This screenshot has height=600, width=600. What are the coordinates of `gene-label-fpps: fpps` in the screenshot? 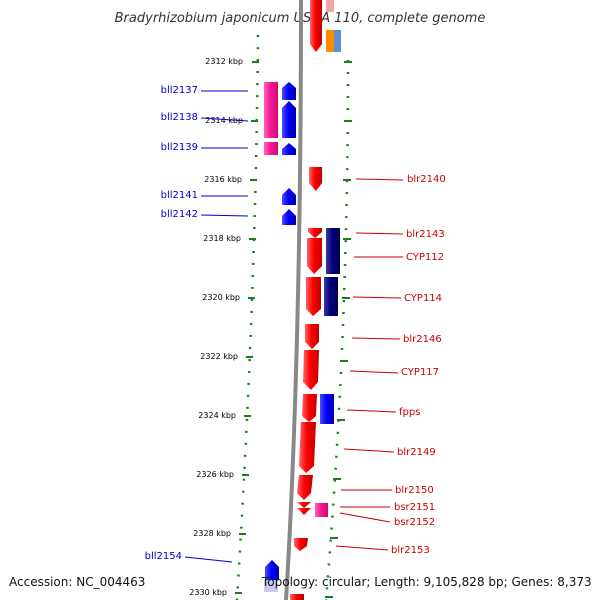 It's located at (409, 412).